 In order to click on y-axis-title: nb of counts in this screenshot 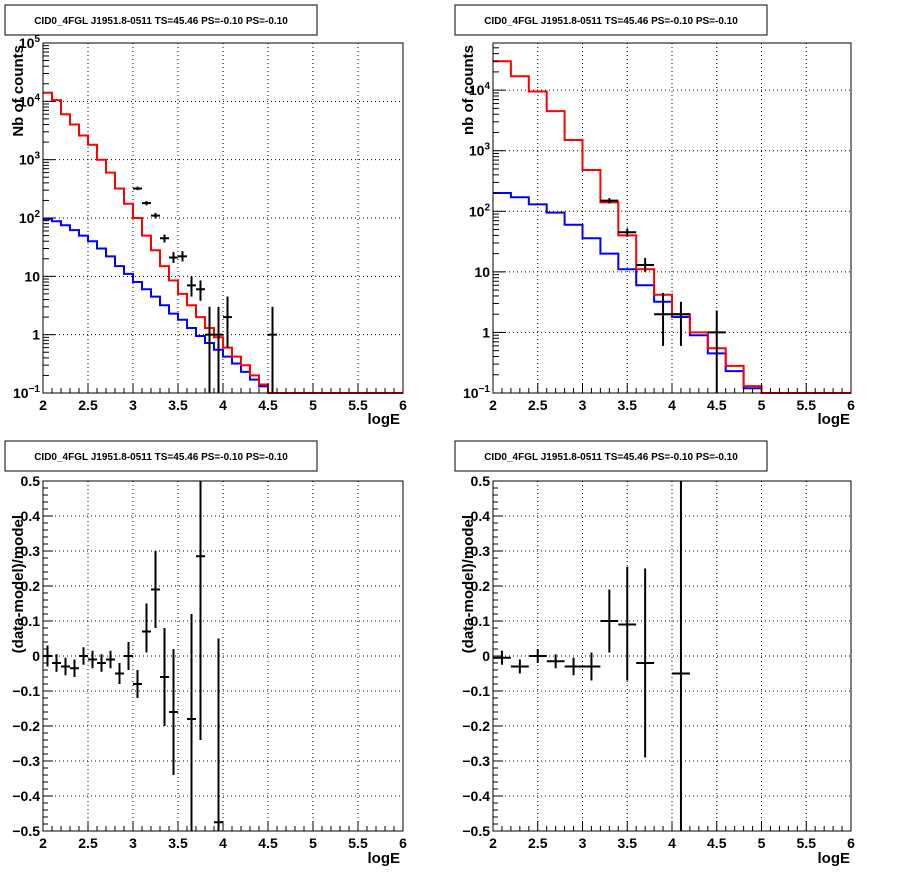, I will do `click(468, 90)`.